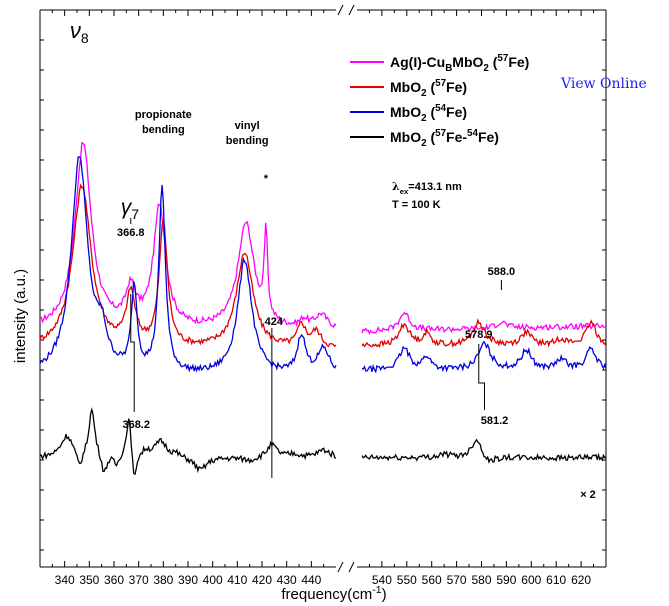 The width and height of the screenshot is (669, 606). What do you see at coordinates (416, 205) in the screenshot?
I see `temperature-label: T = 100 K` at bounding box center [416, 205].